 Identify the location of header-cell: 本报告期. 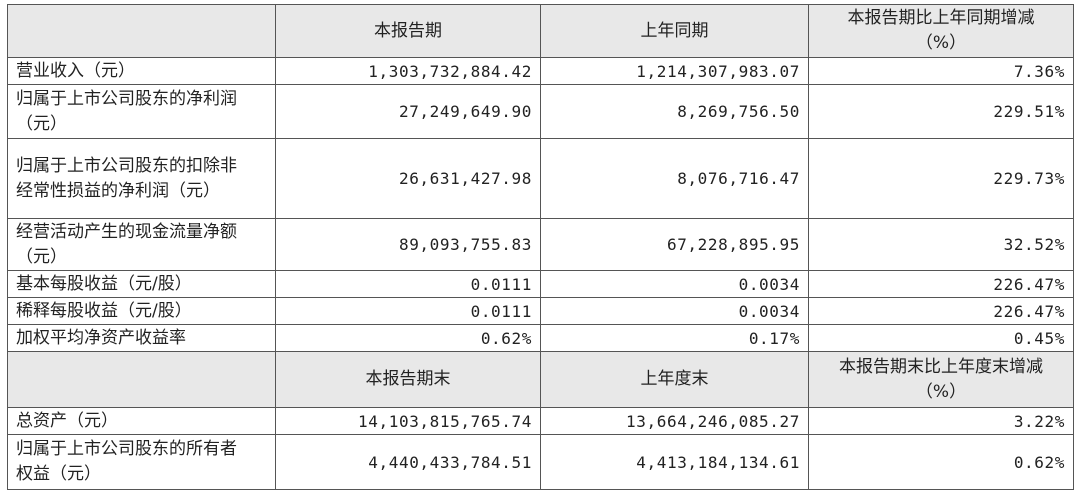
(408, 31).